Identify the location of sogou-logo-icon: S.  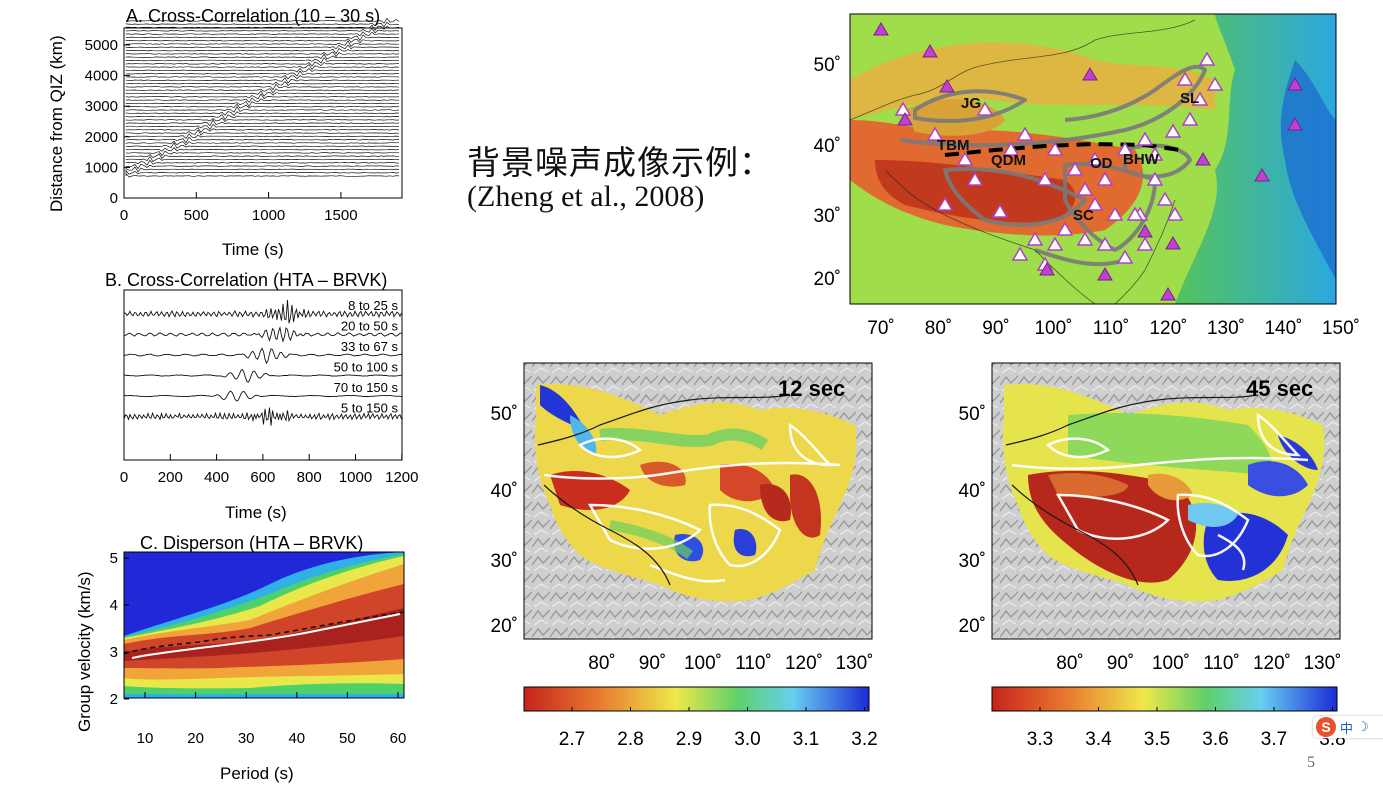
(1326, 727).